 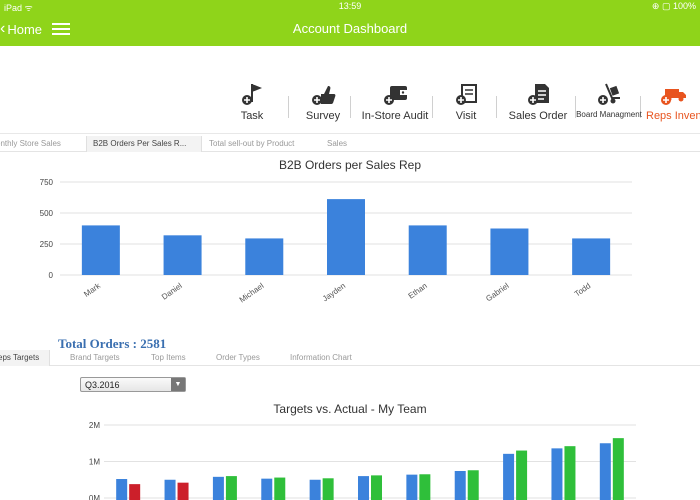 What do you see at coordinates (350, 409) in the screenshot?
I see `chart-title: Targets vs. Actual - My Team` at bounding box center [350, 409].